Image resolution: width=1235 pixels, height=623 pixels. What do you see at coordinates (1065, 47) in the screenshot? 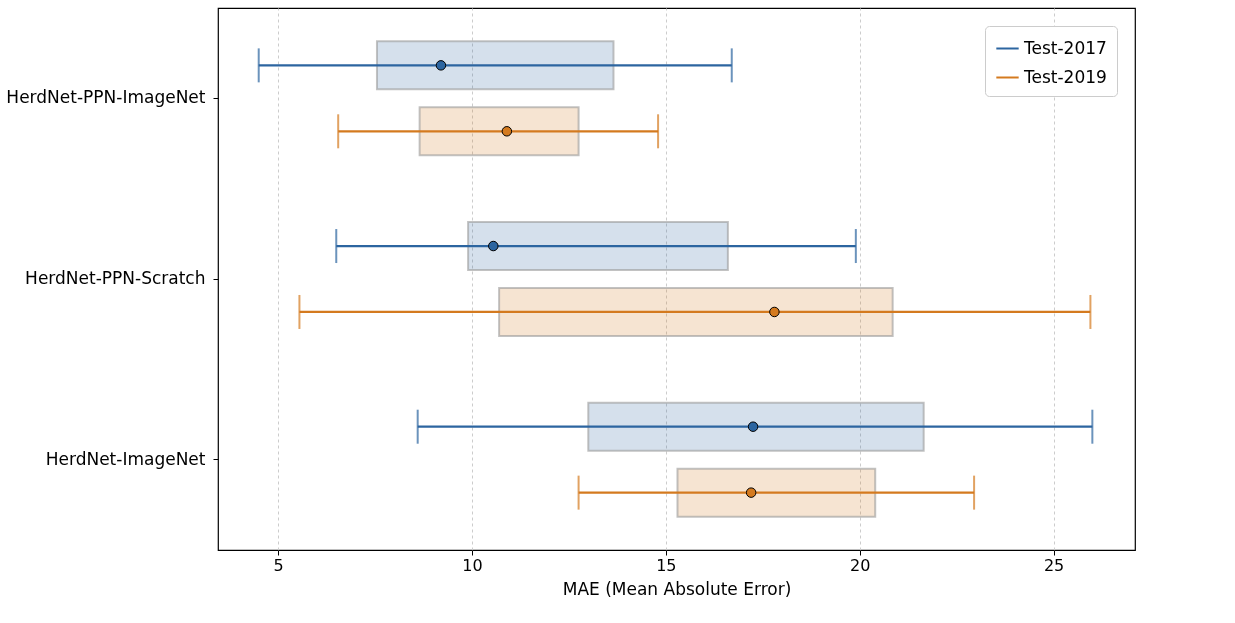
I see `legend-label: Test-2017` at bounding box center [1065, 47].